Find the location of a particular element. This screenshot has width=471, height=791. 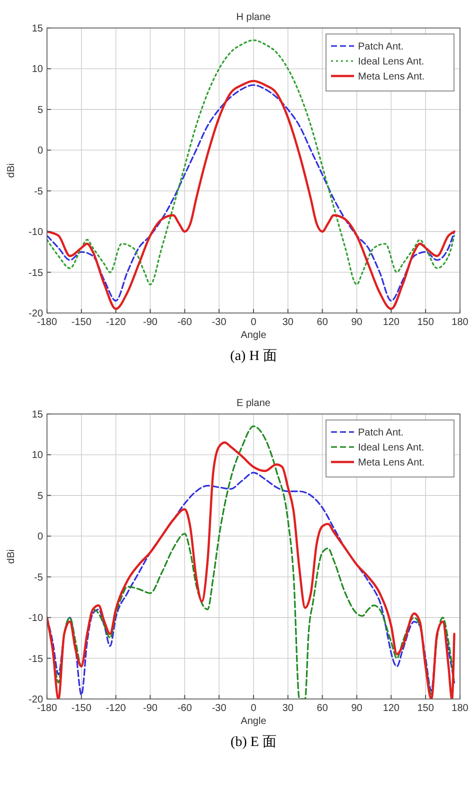

chart-title: H plane is located at coordinates (254, 17).